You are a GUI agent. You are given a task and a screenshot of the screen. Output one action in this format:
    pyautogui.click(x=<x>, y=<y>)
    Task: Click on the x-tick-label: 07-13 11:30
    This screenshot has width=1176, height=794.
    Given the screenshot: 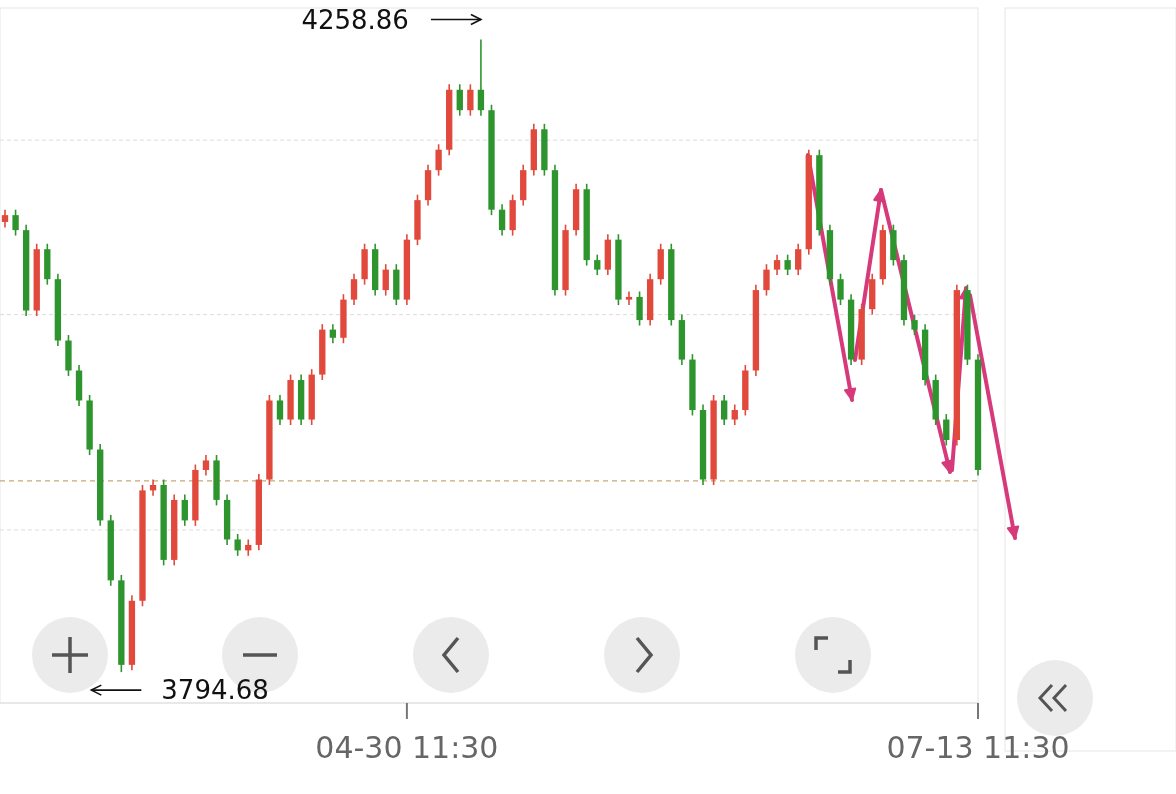 What is the action you would take?
    pyautogui.click(x=978, y=747)
    